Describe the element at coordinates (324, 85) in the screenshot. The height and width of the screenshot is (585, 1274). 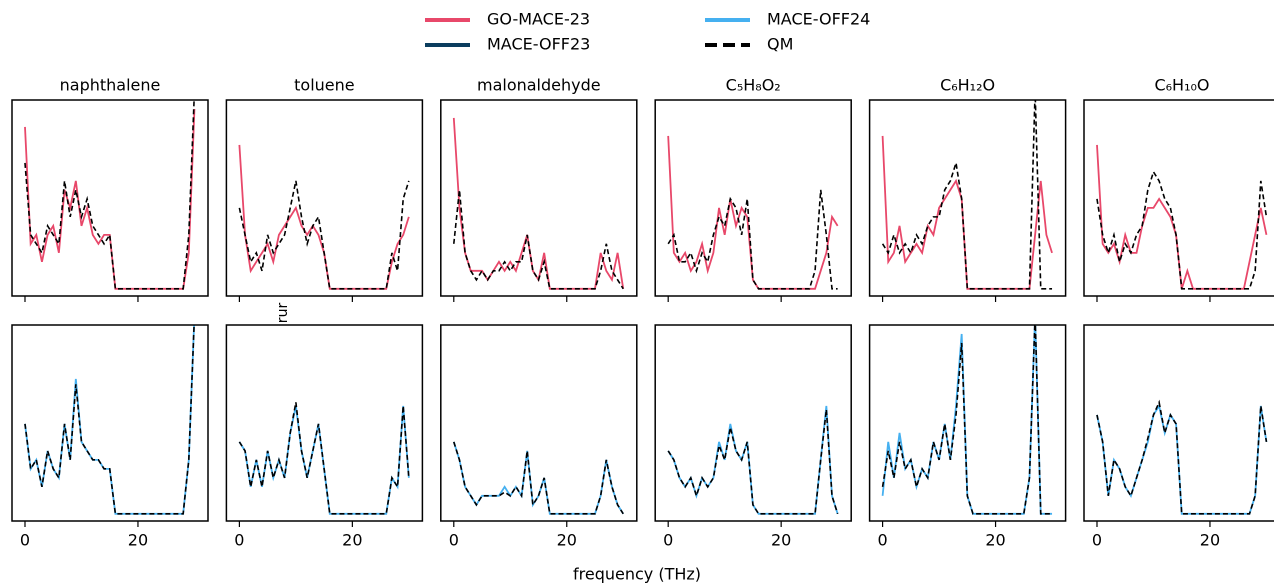
I see `subplot-title: toluene` at that location.